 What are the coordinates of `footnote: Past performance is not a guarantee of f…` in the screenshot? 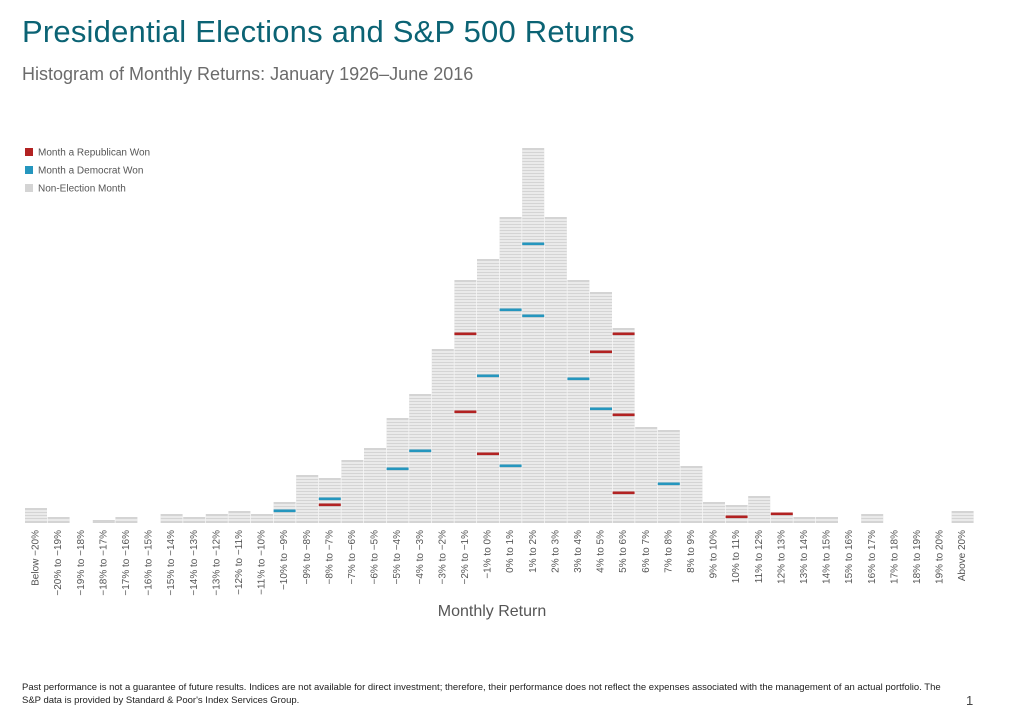 It's located at (481, 694).